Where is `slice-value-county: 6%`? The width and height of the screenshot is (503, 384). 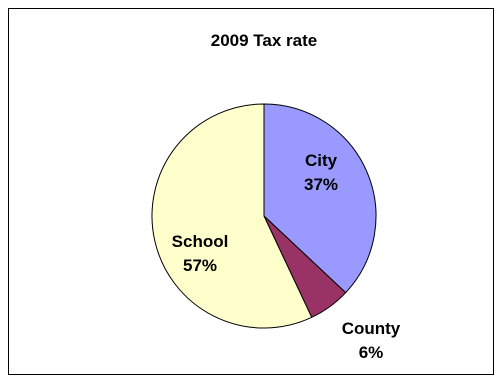
slice-value-county: 6% is located at coordinates (371, 352).